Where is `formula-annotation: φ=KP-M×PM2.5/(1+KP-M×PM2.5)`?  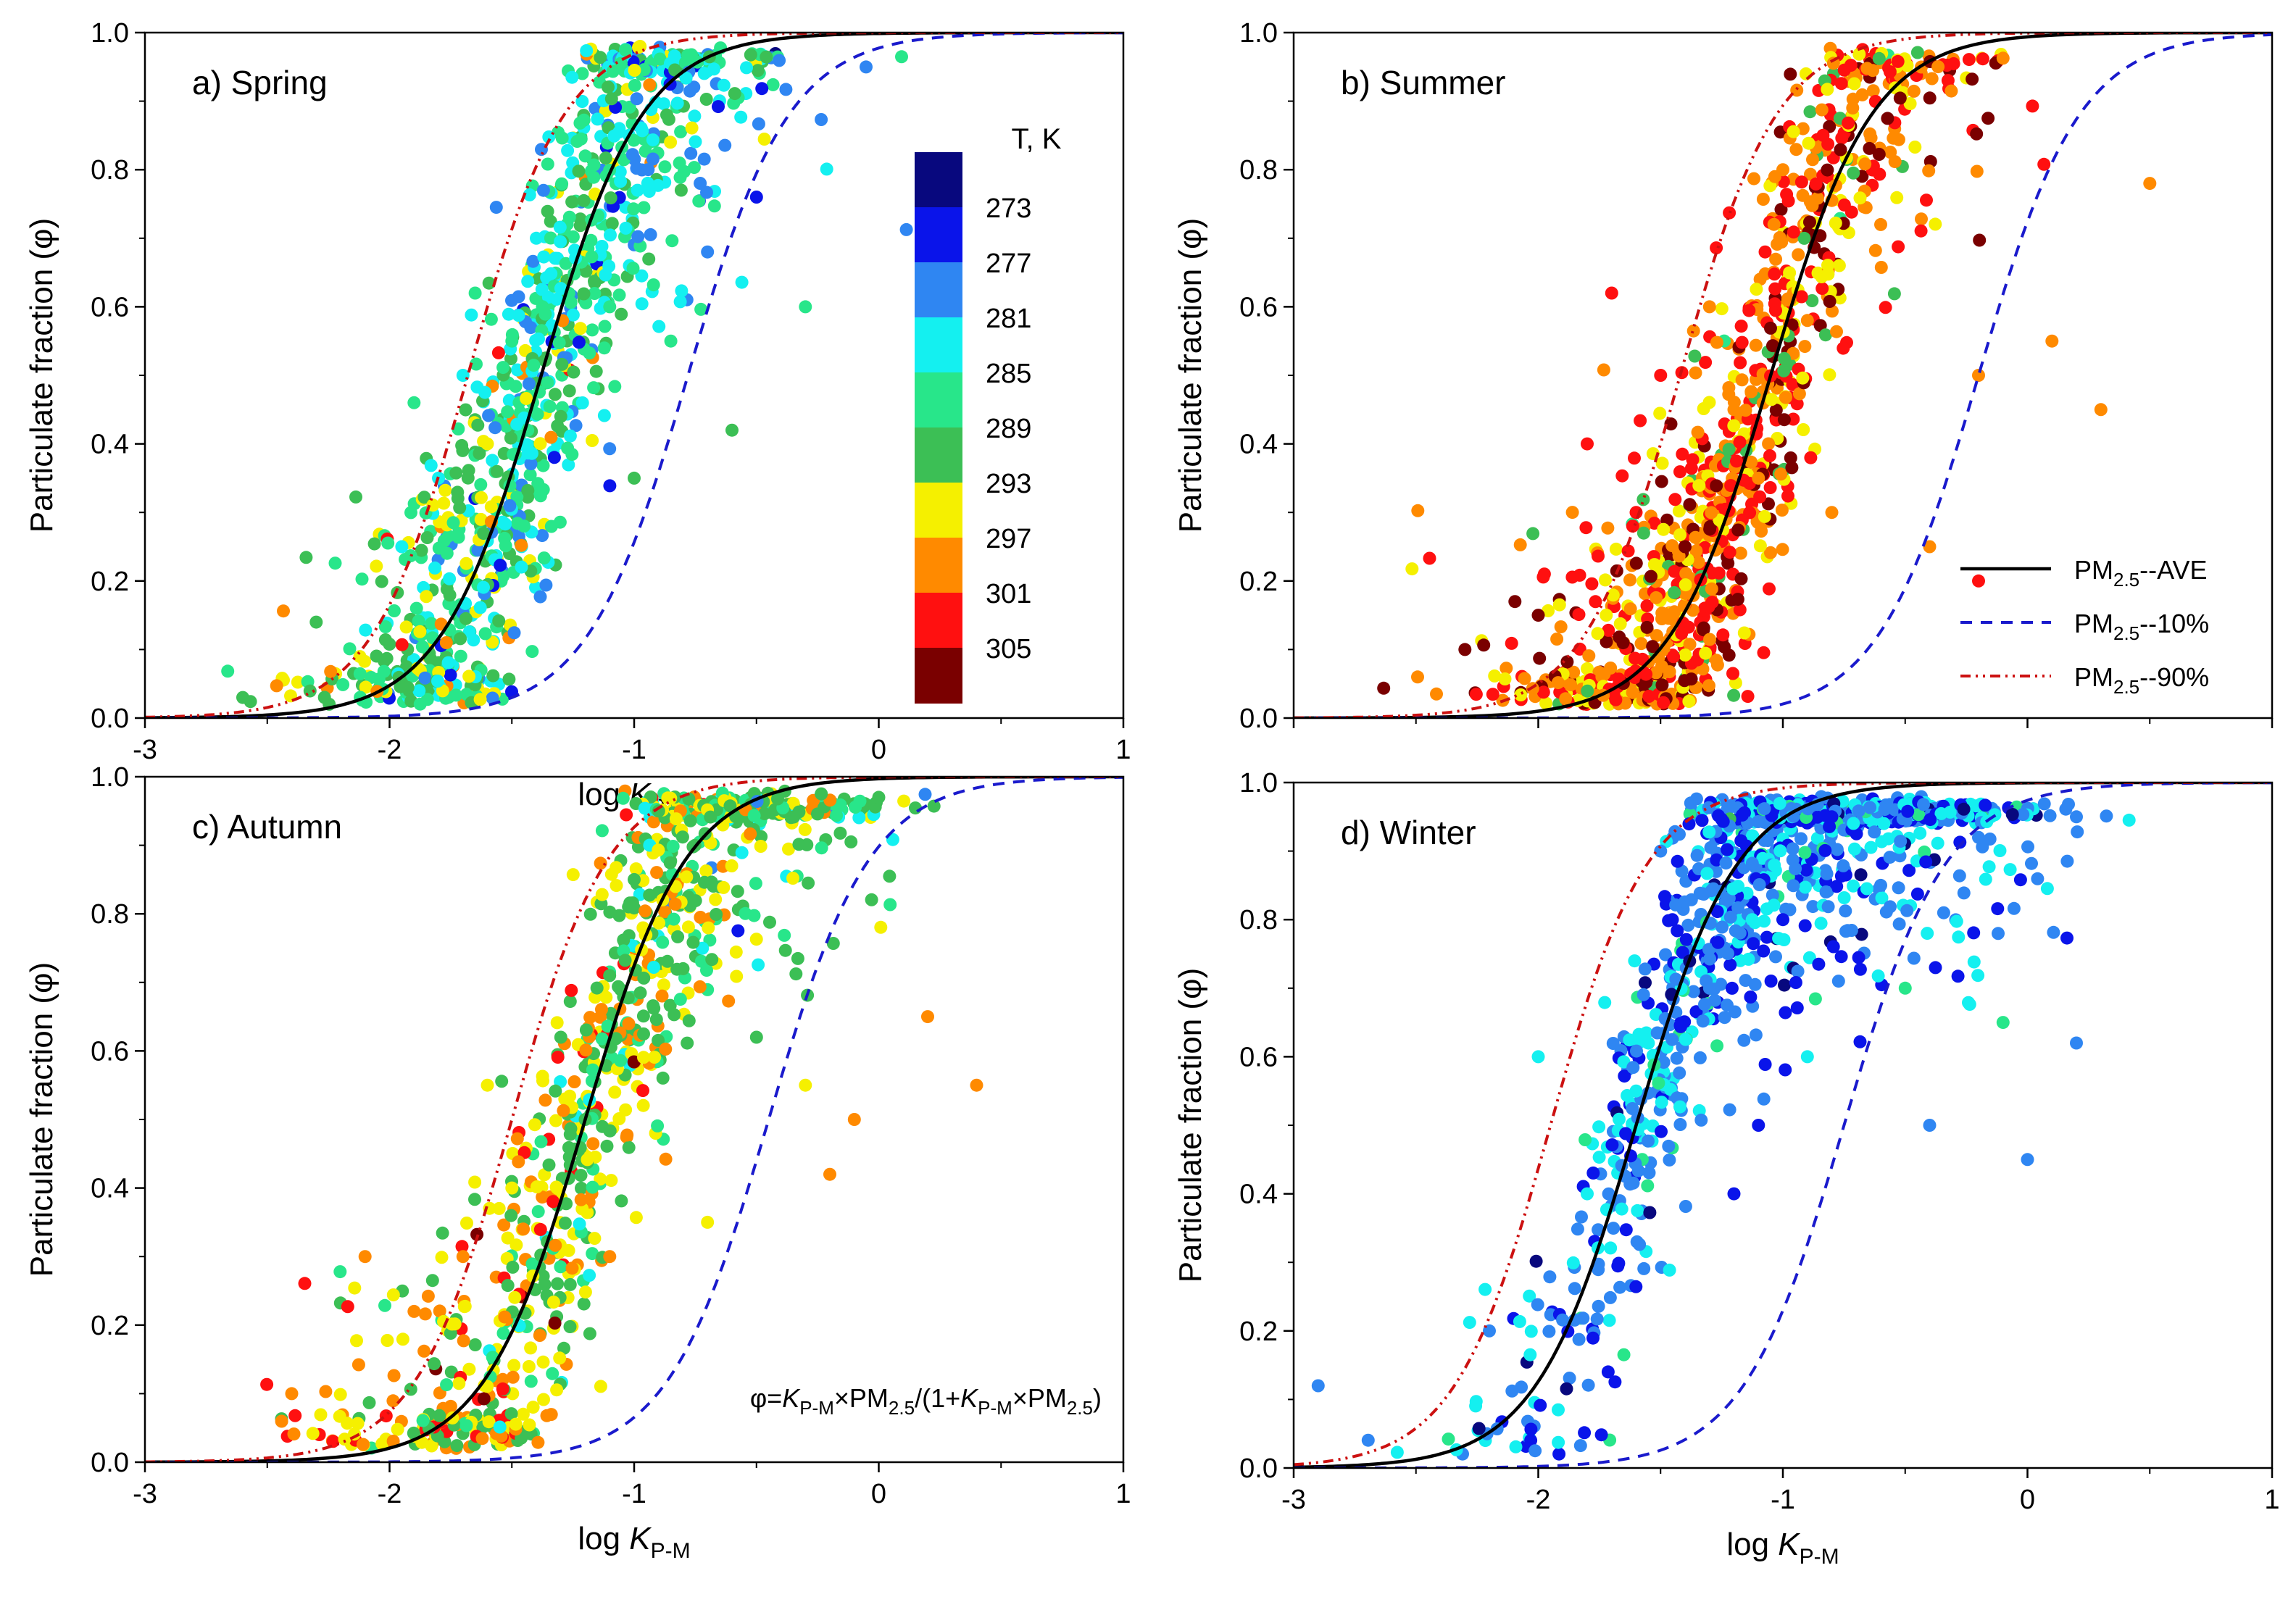
formula-annotation: φ=KP-M×PM2.5/(1+KP-M×PM2.5) is located at coordinates (926, 1401).